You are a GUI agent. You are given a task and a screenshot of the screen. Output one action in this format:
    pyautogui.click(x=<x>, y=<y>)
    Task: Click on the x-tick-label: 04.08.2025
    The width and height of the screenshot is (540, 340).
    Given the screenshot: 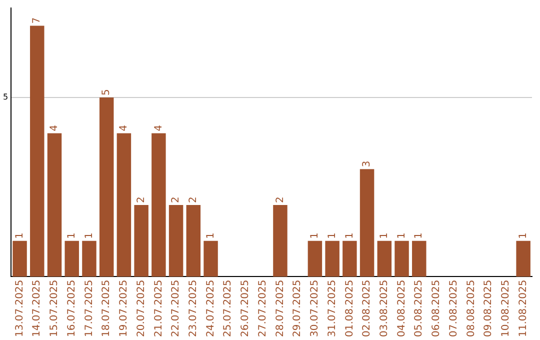 What is the action you would take?
    pyautogui.click(x=402, y=309)
    